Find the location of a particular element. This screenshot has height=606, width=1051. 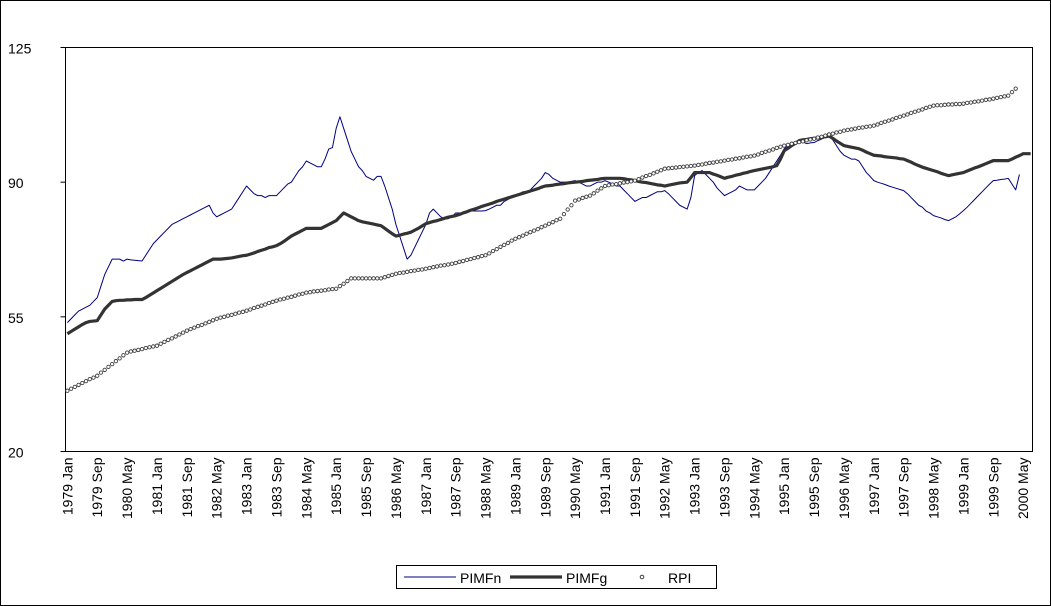

x-tick-label: 1981 Jan is located at coordinates (157, 487).